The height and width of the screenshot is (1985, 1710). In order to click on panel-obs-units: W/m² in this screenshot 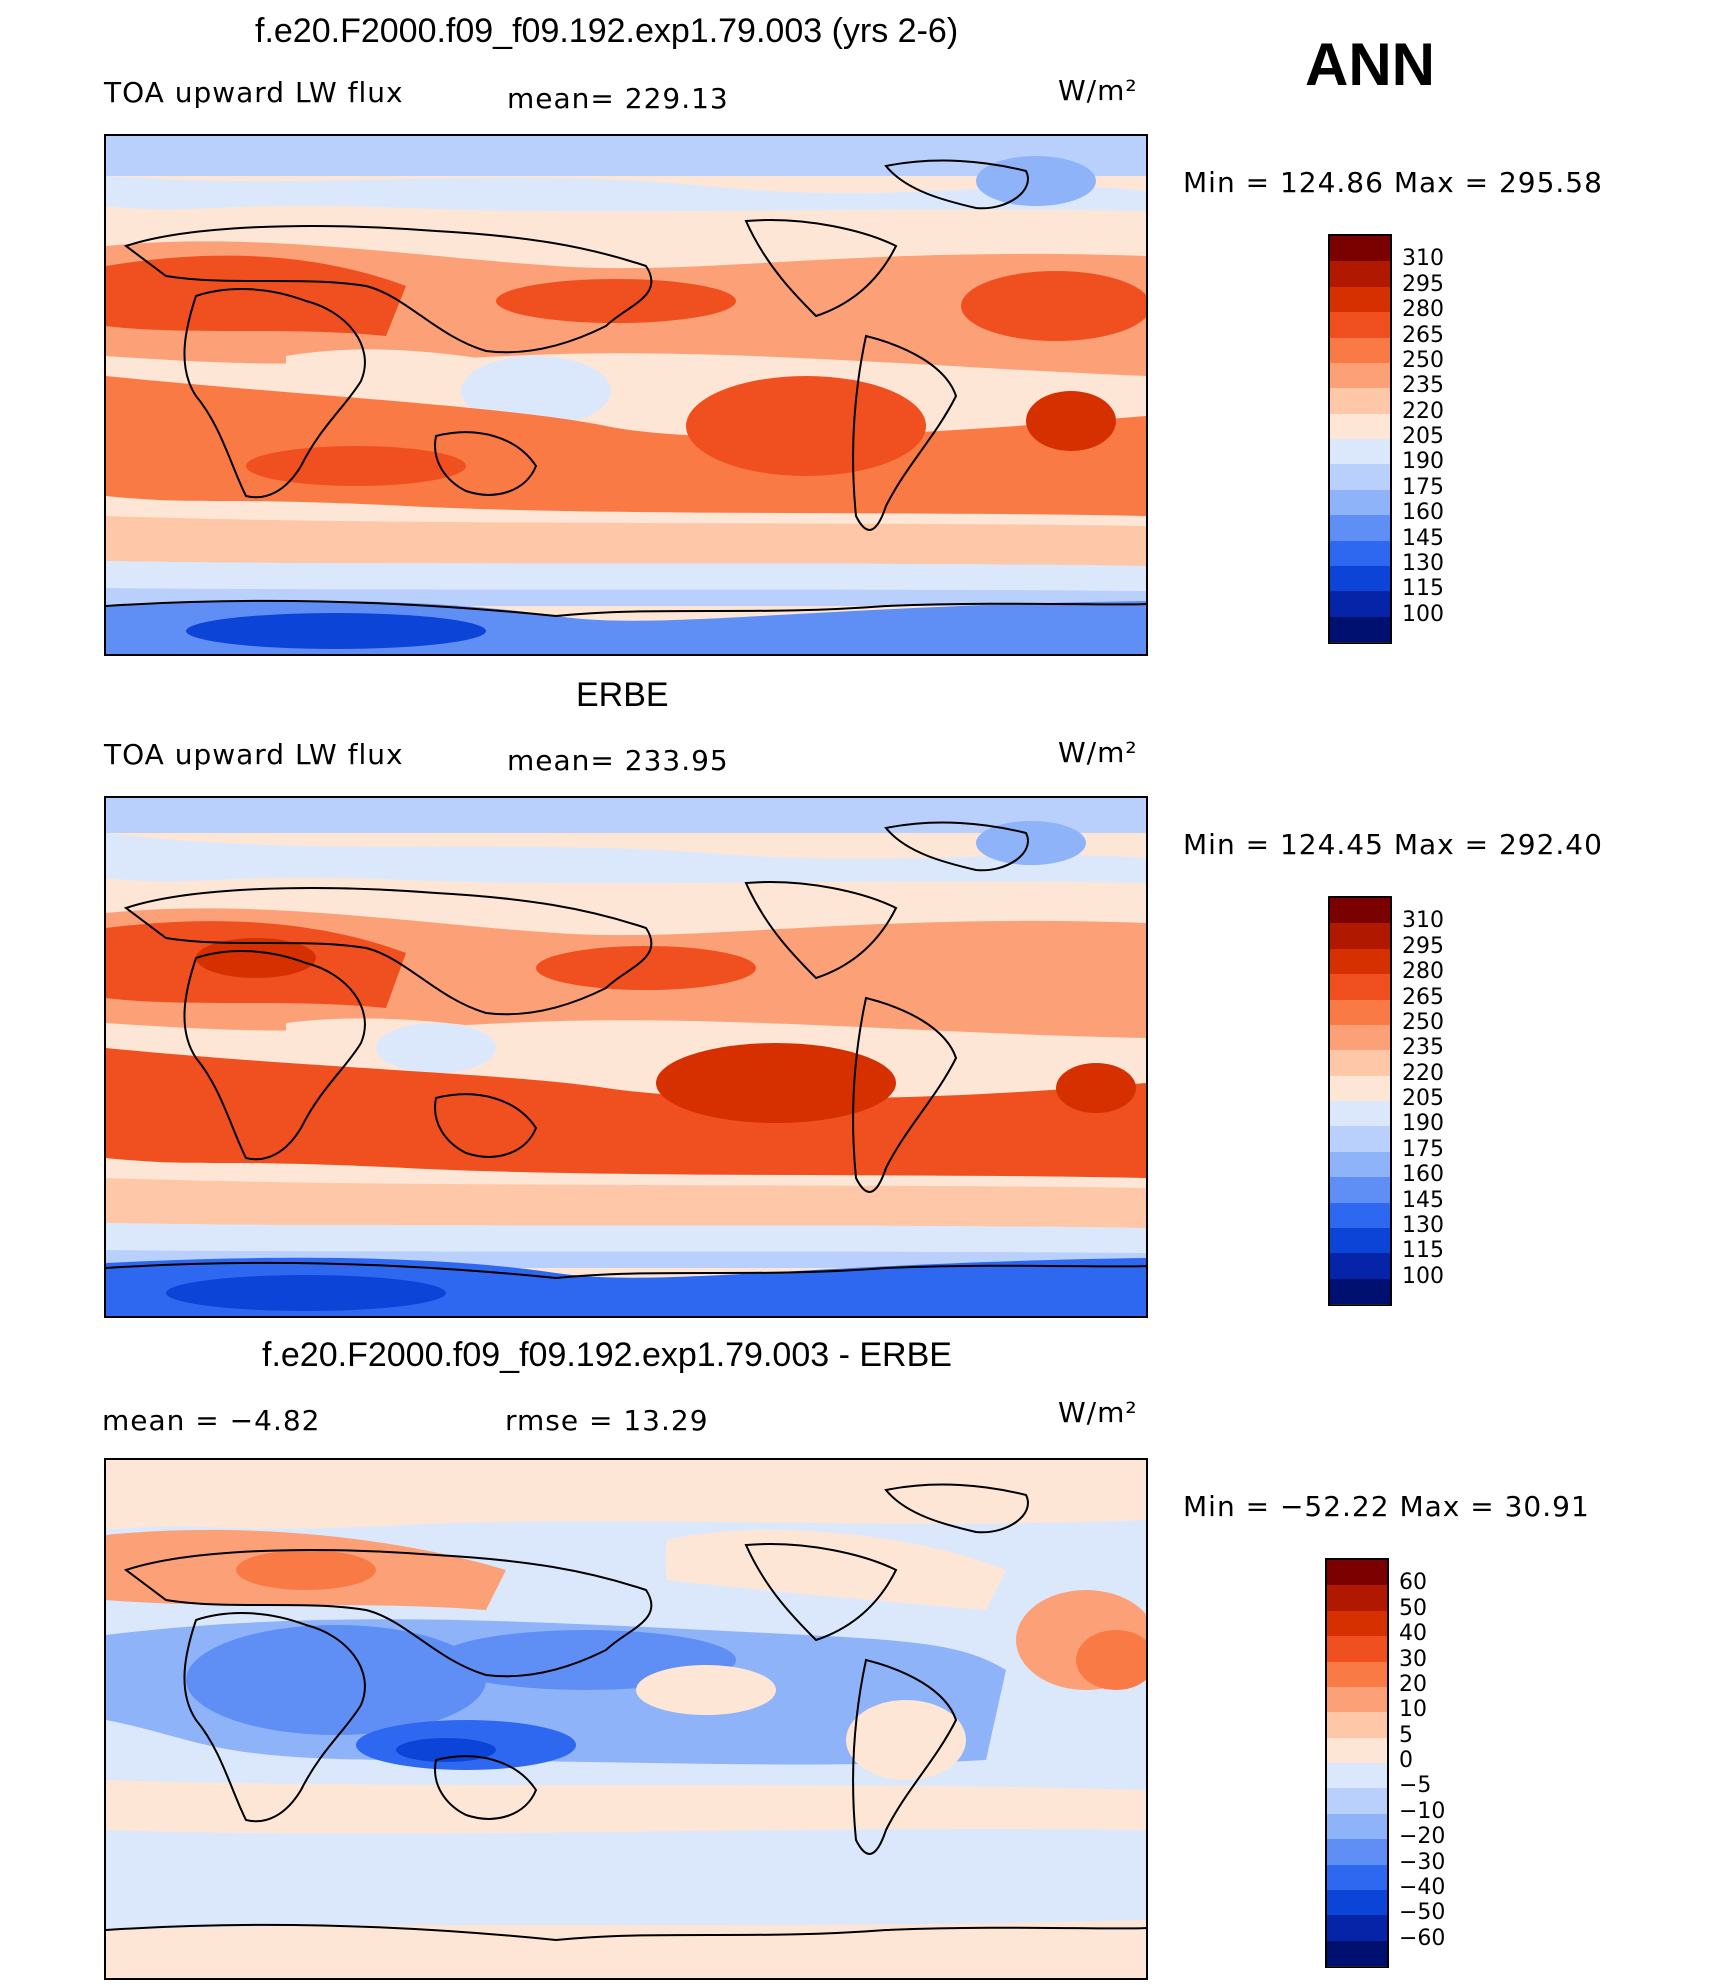, I will do `click(1098, 752)`.